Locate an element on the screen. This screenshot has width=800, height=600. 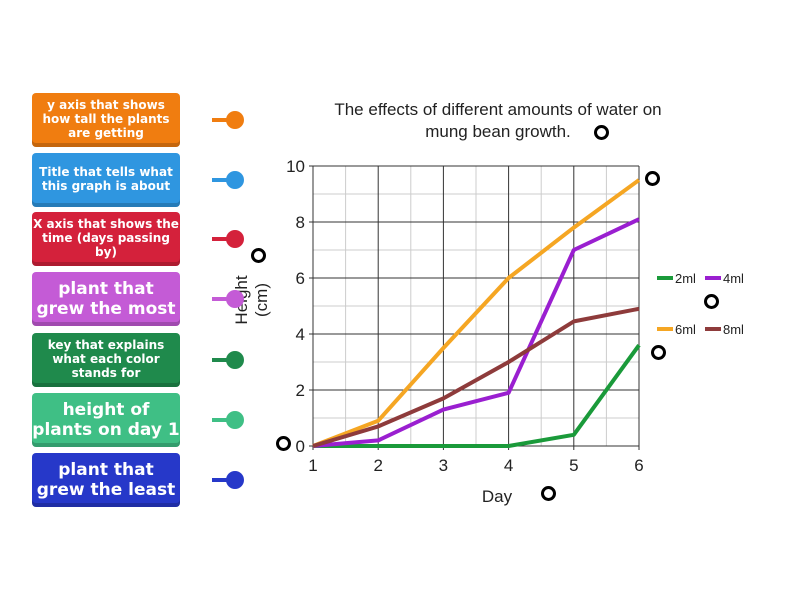
x-tick-label: 1 is located at coordinates (312, 465).